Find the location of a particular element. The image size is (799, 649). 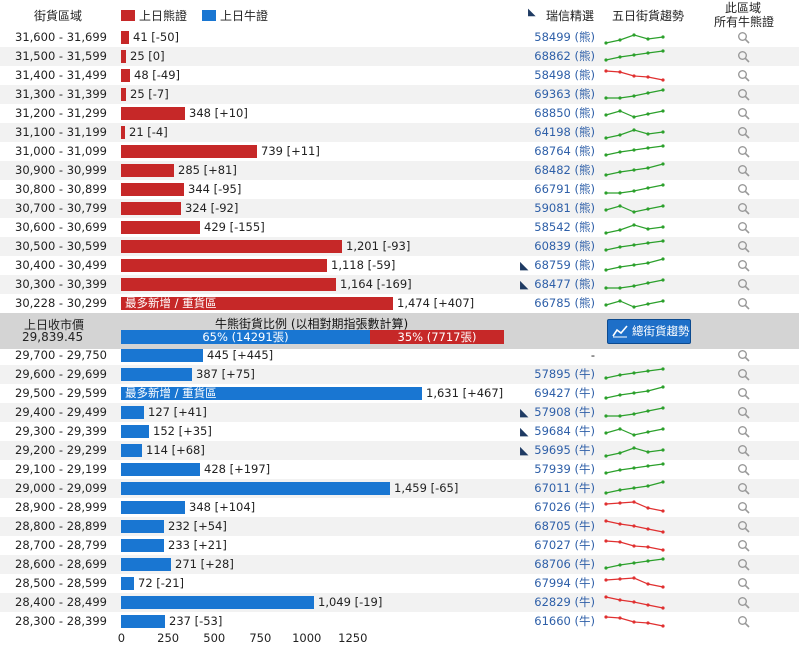

warrant-code-link: 64198 (熊) is located at coordinates (564, 132).